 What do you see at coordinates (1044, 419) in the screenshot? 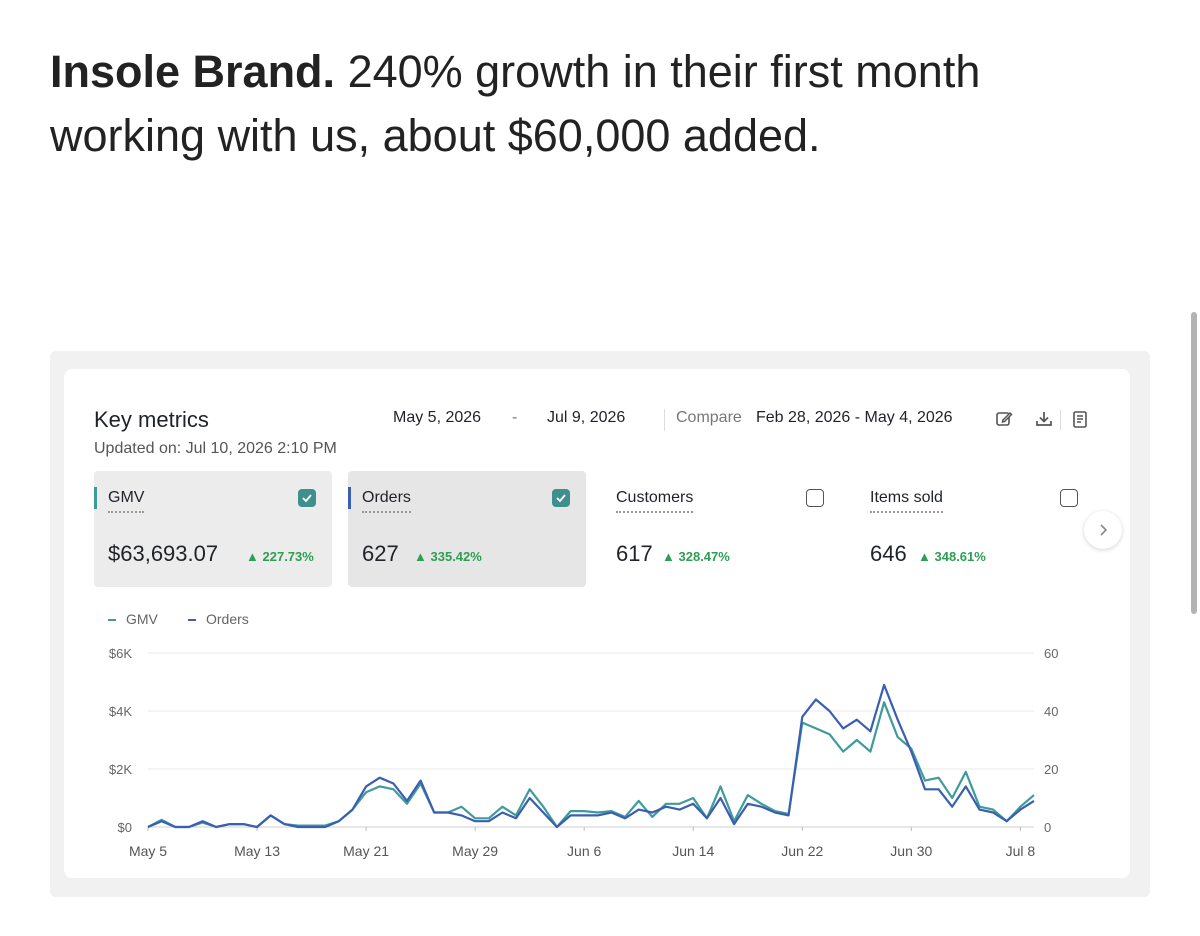
I see `download-icon` at bounding box center [1044, 419].